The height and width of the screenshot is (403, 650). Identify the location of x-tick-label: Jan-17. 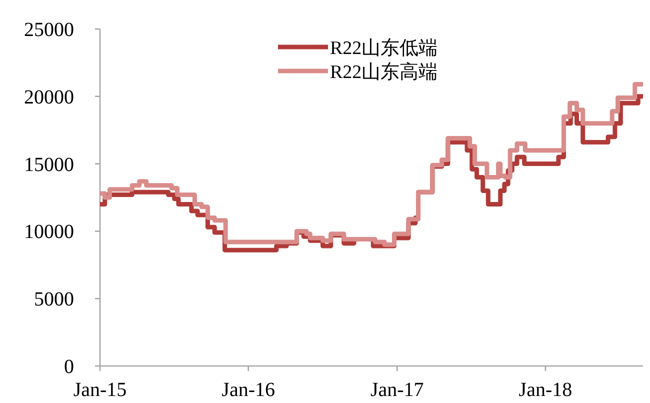
(397, 390).